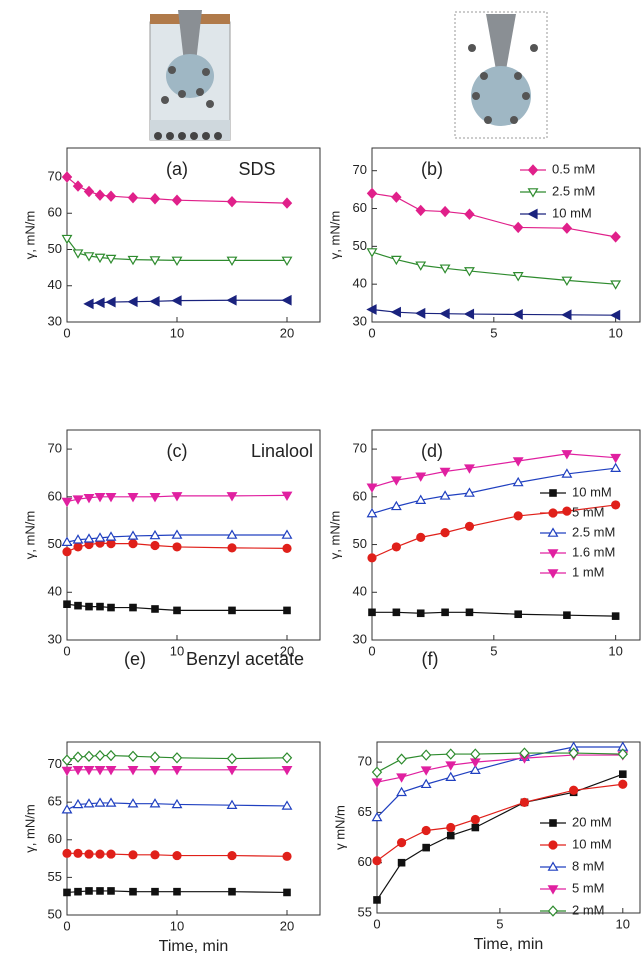  I want to click on y-tick-label: 30, so click(55, 638).